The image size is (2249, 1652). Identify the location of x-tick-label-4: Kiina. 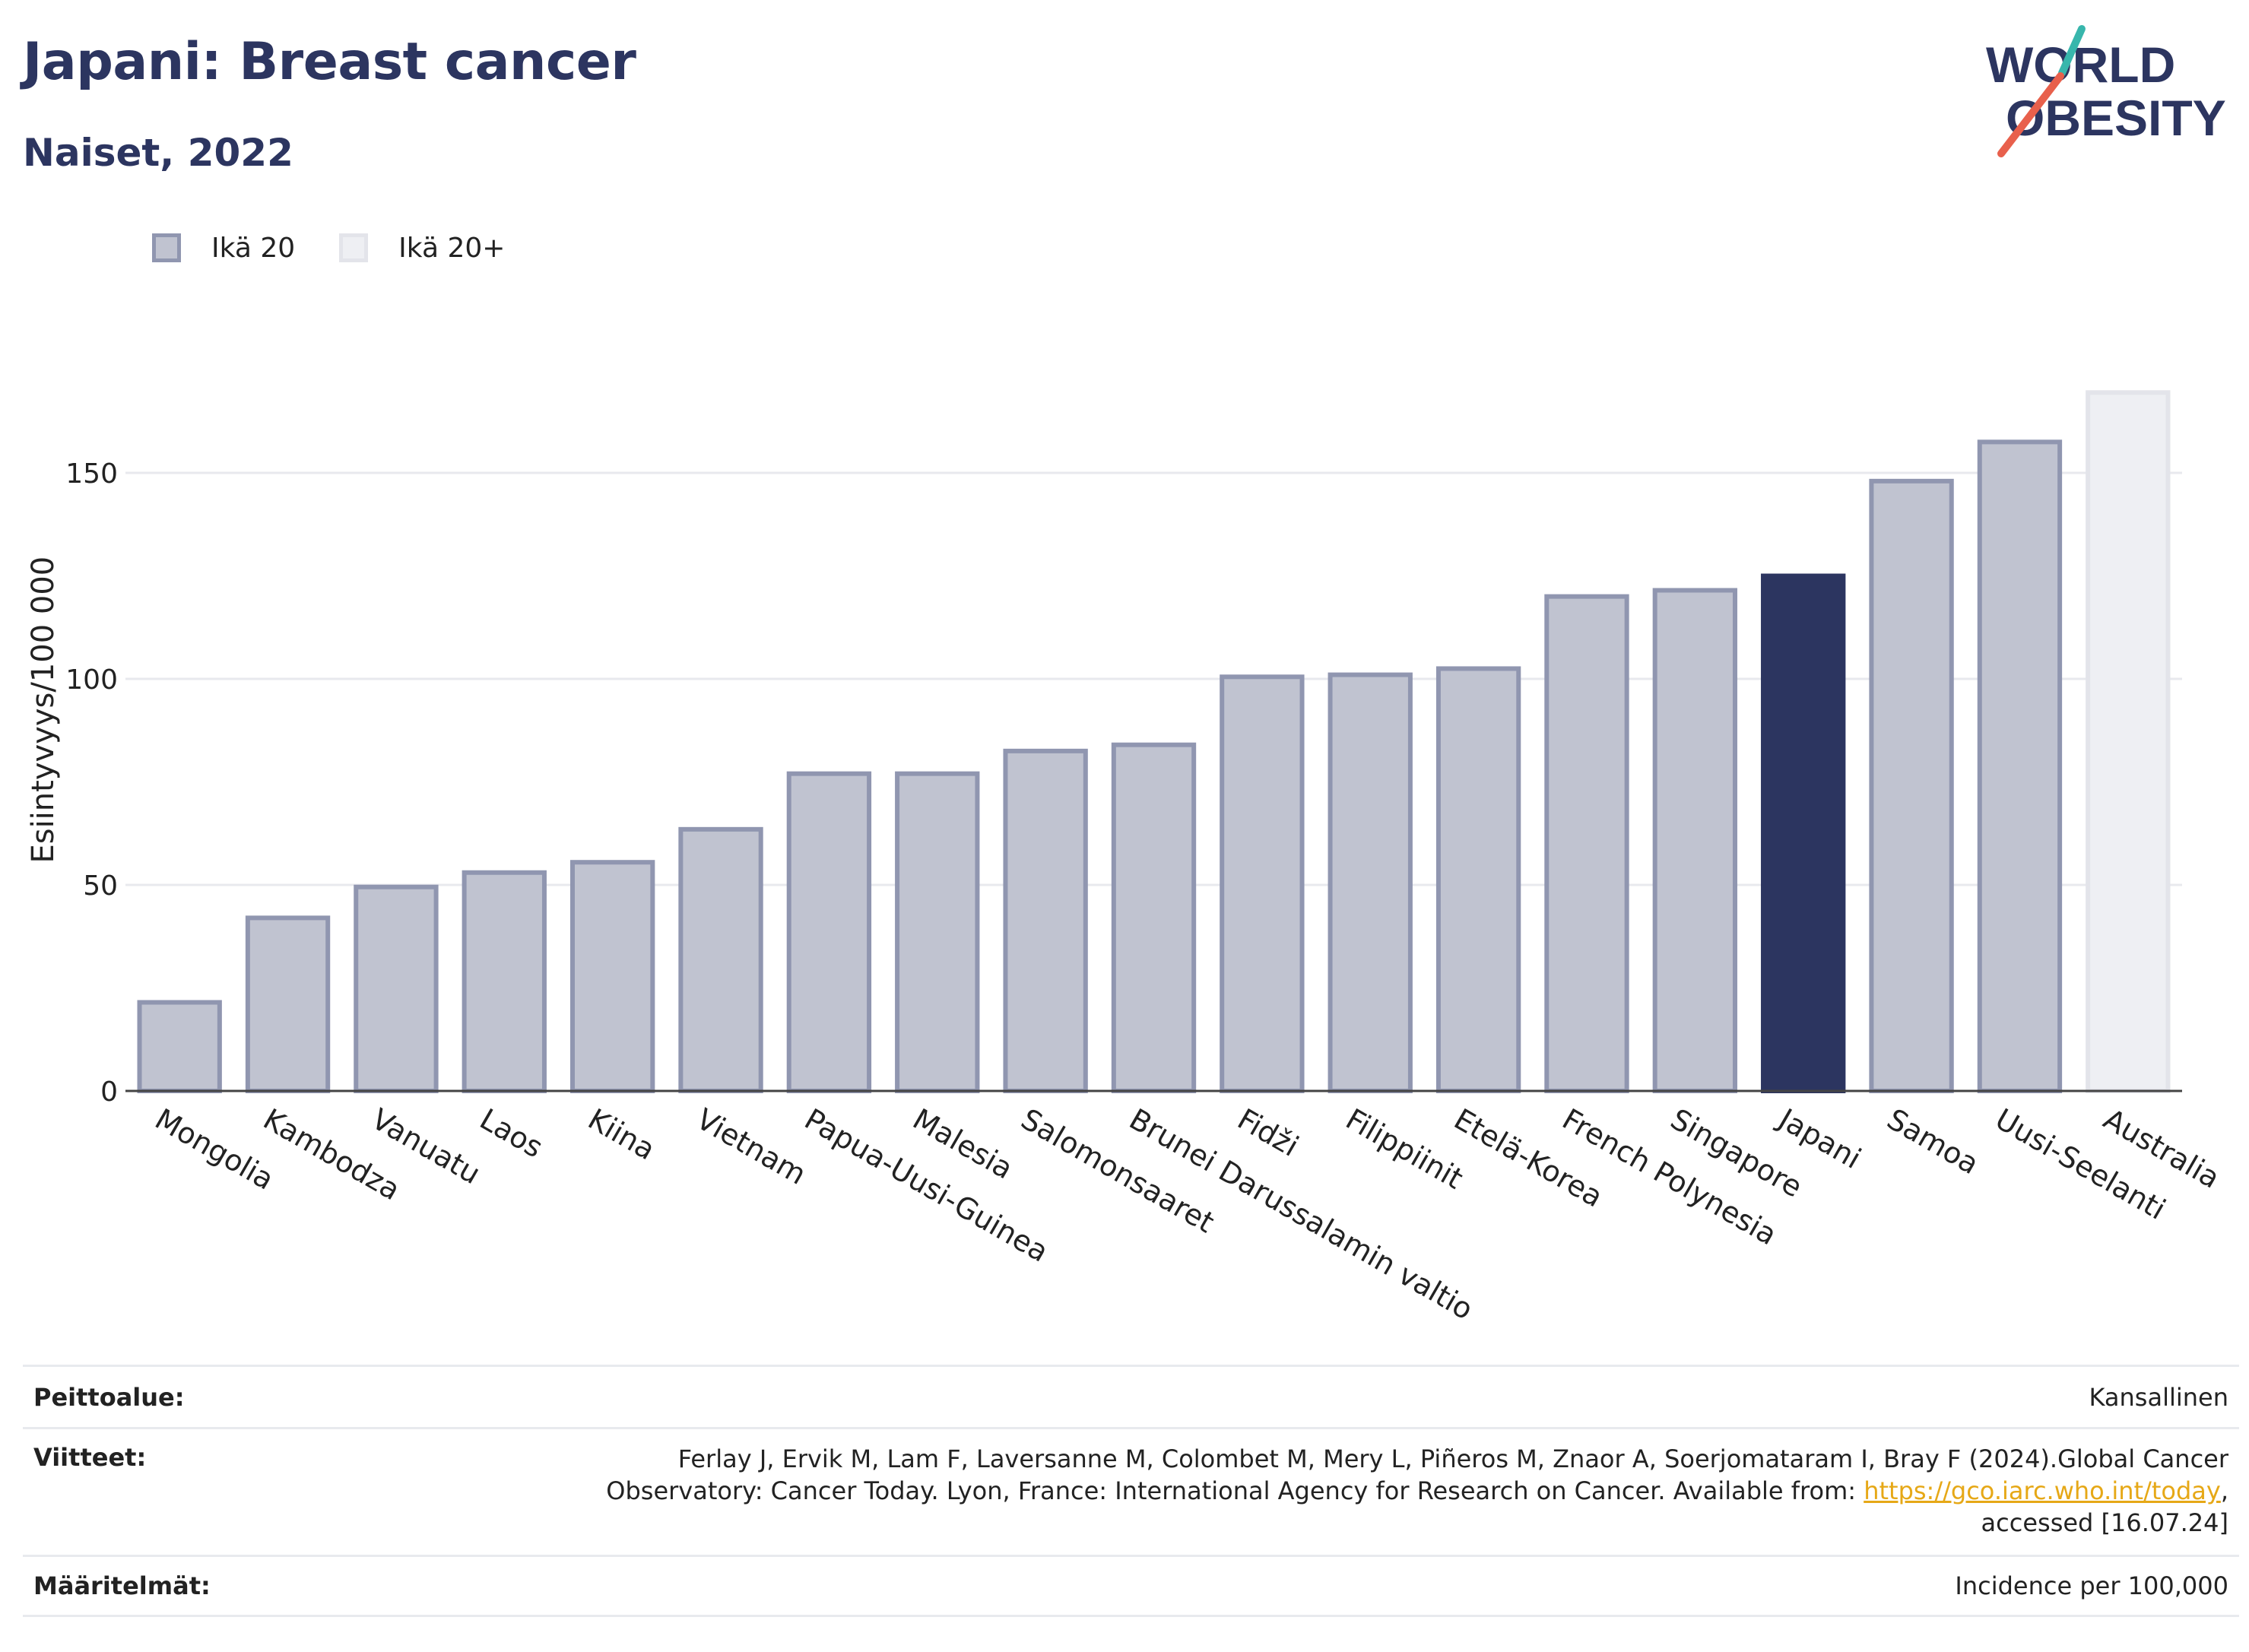
(621, 1134).